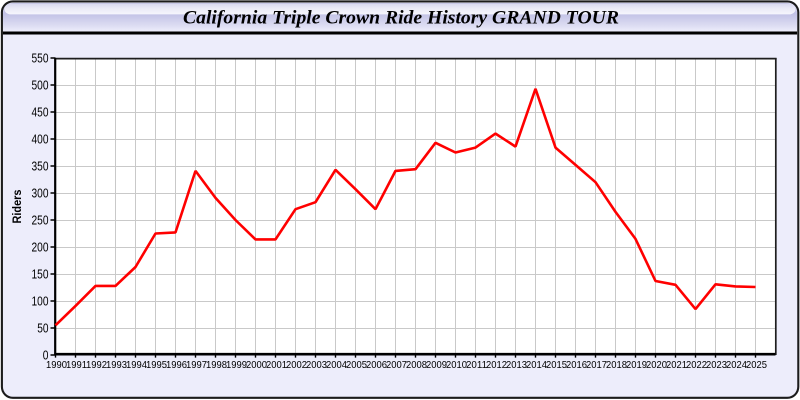 The height and width of the screenshot is (400, 800). What do you see at coordinates (216, 365) in the screenshot?
I see `svg-text: 1998` at bounding box center [216, 365].